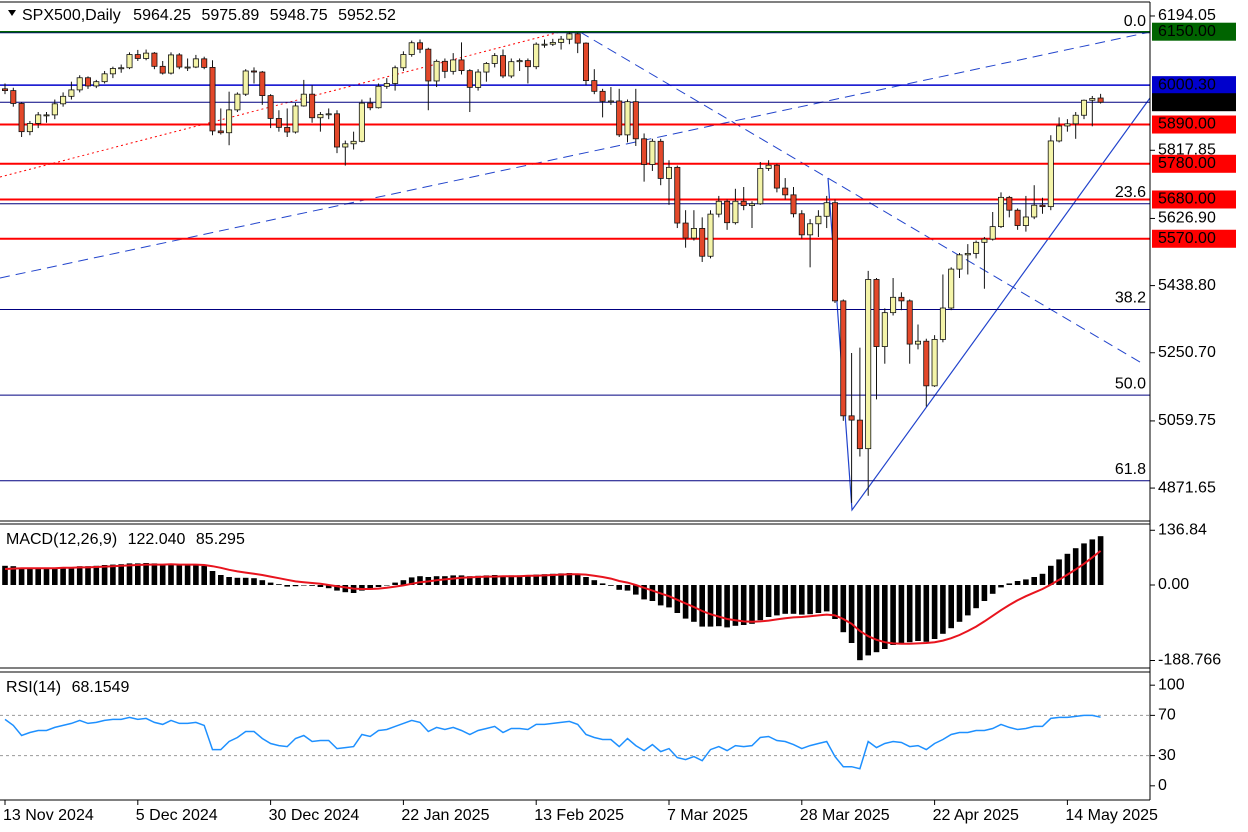 This screenshot has height=832, width=1248. Describe the element at coordinates (33, 687) in the screenshot. I see `rsi-name: RSI(14)` at that location.